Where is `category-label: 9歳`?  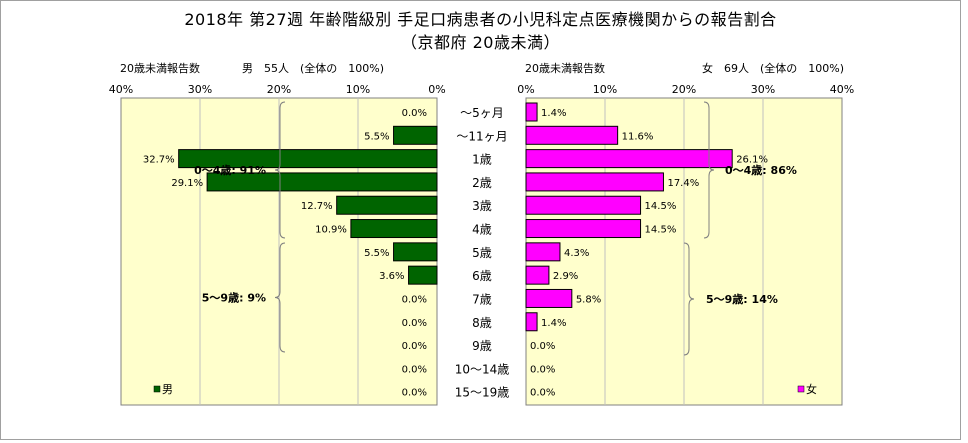 category-label: 9歳 is located at coordinates (482, 346).